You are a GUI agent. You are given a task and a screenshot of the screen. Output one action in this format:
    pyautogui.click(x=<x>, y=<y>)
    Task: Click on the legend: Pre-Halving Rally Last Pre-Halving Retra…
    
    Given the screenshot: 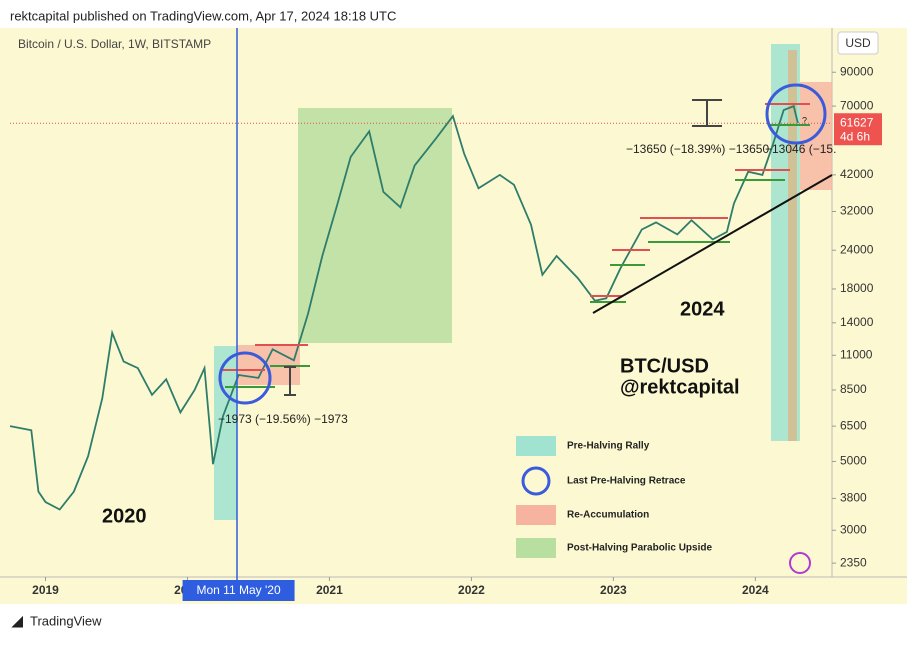 What is the action you would take?
    pyautogui.click(x=614, y=497)
    